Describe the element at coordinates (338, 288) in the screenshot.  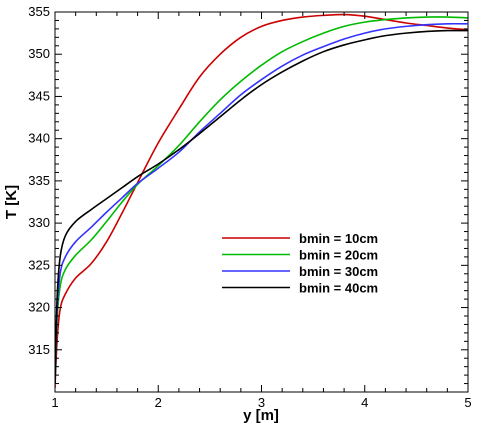
I see `legend-label-4: bmin = 40cm` at that location.